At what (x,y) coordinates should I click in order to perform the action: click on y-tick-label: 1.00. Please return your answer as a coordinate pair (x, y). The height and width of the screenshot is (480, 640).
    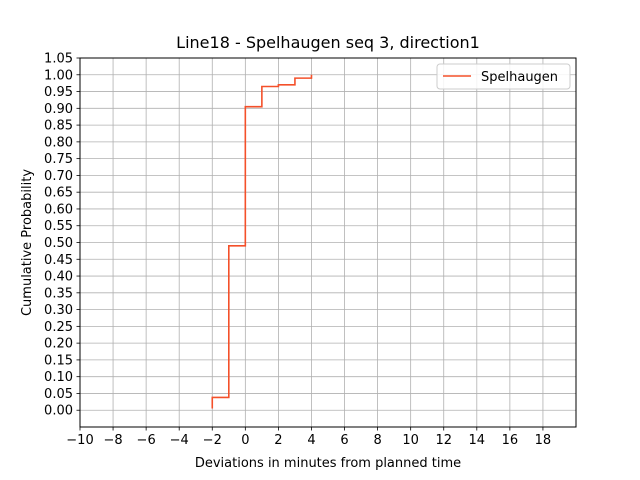
    Looking at the image, I should click on (58, 75).